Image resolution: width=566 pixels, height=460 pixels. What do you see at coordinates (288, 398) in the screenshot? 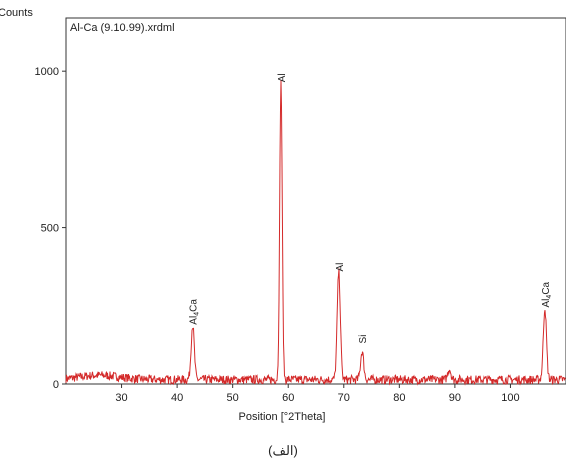
I see `x-tick-label: 60` at bounding box center [288, 398].